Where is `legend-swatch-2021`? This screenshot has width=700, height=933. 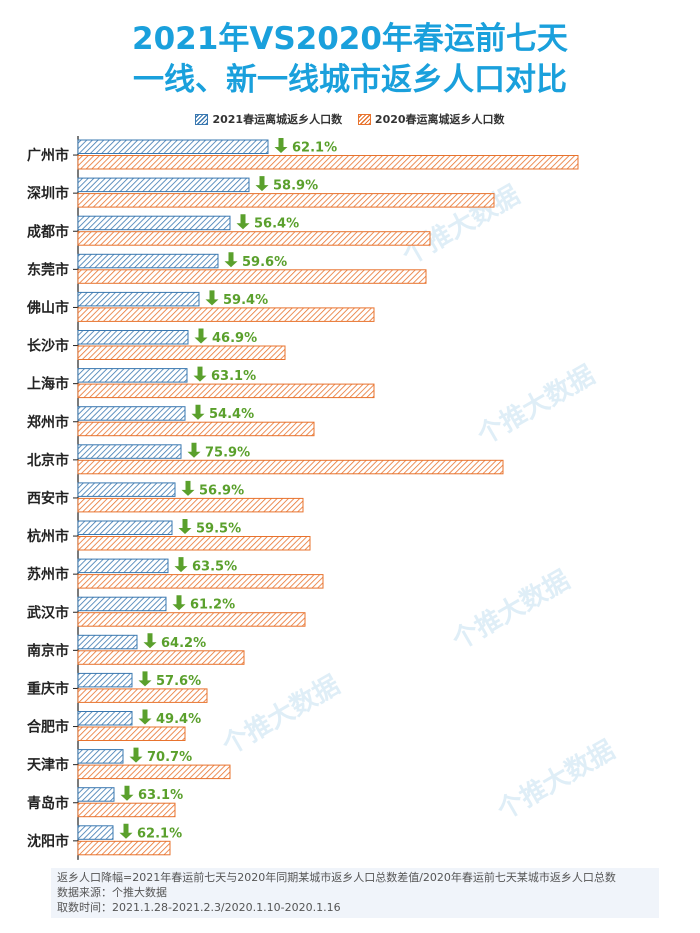
legend-swatch-2021 is located at coordinates (202, 119).